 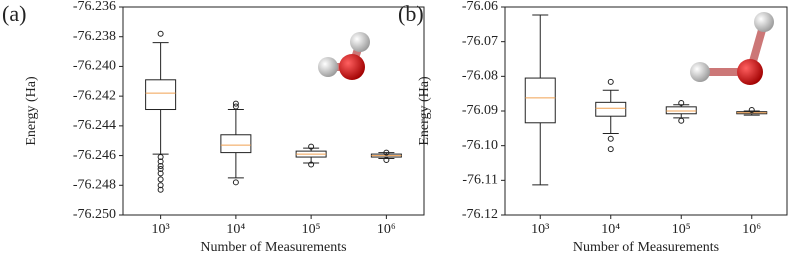 I want to click on y-tick-label: -76.240, so click(x=94, y=66).